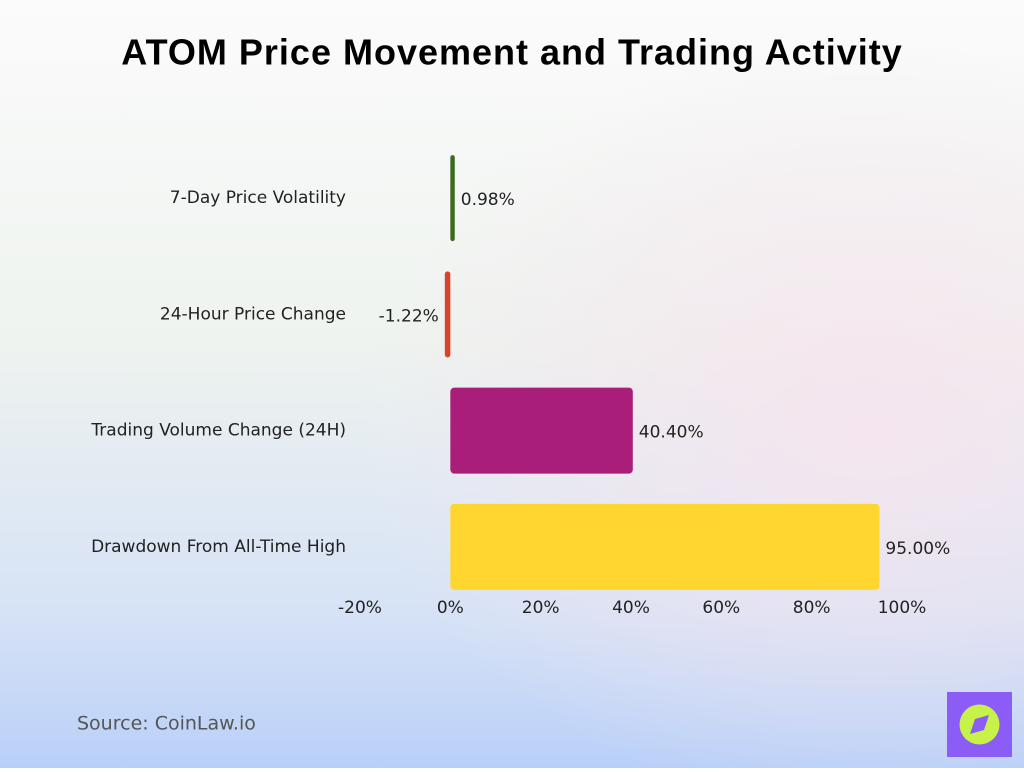 The height and width of the screenshot is (772, 1024). I want to click on x-tick-label: -20%, so click(360, 608).